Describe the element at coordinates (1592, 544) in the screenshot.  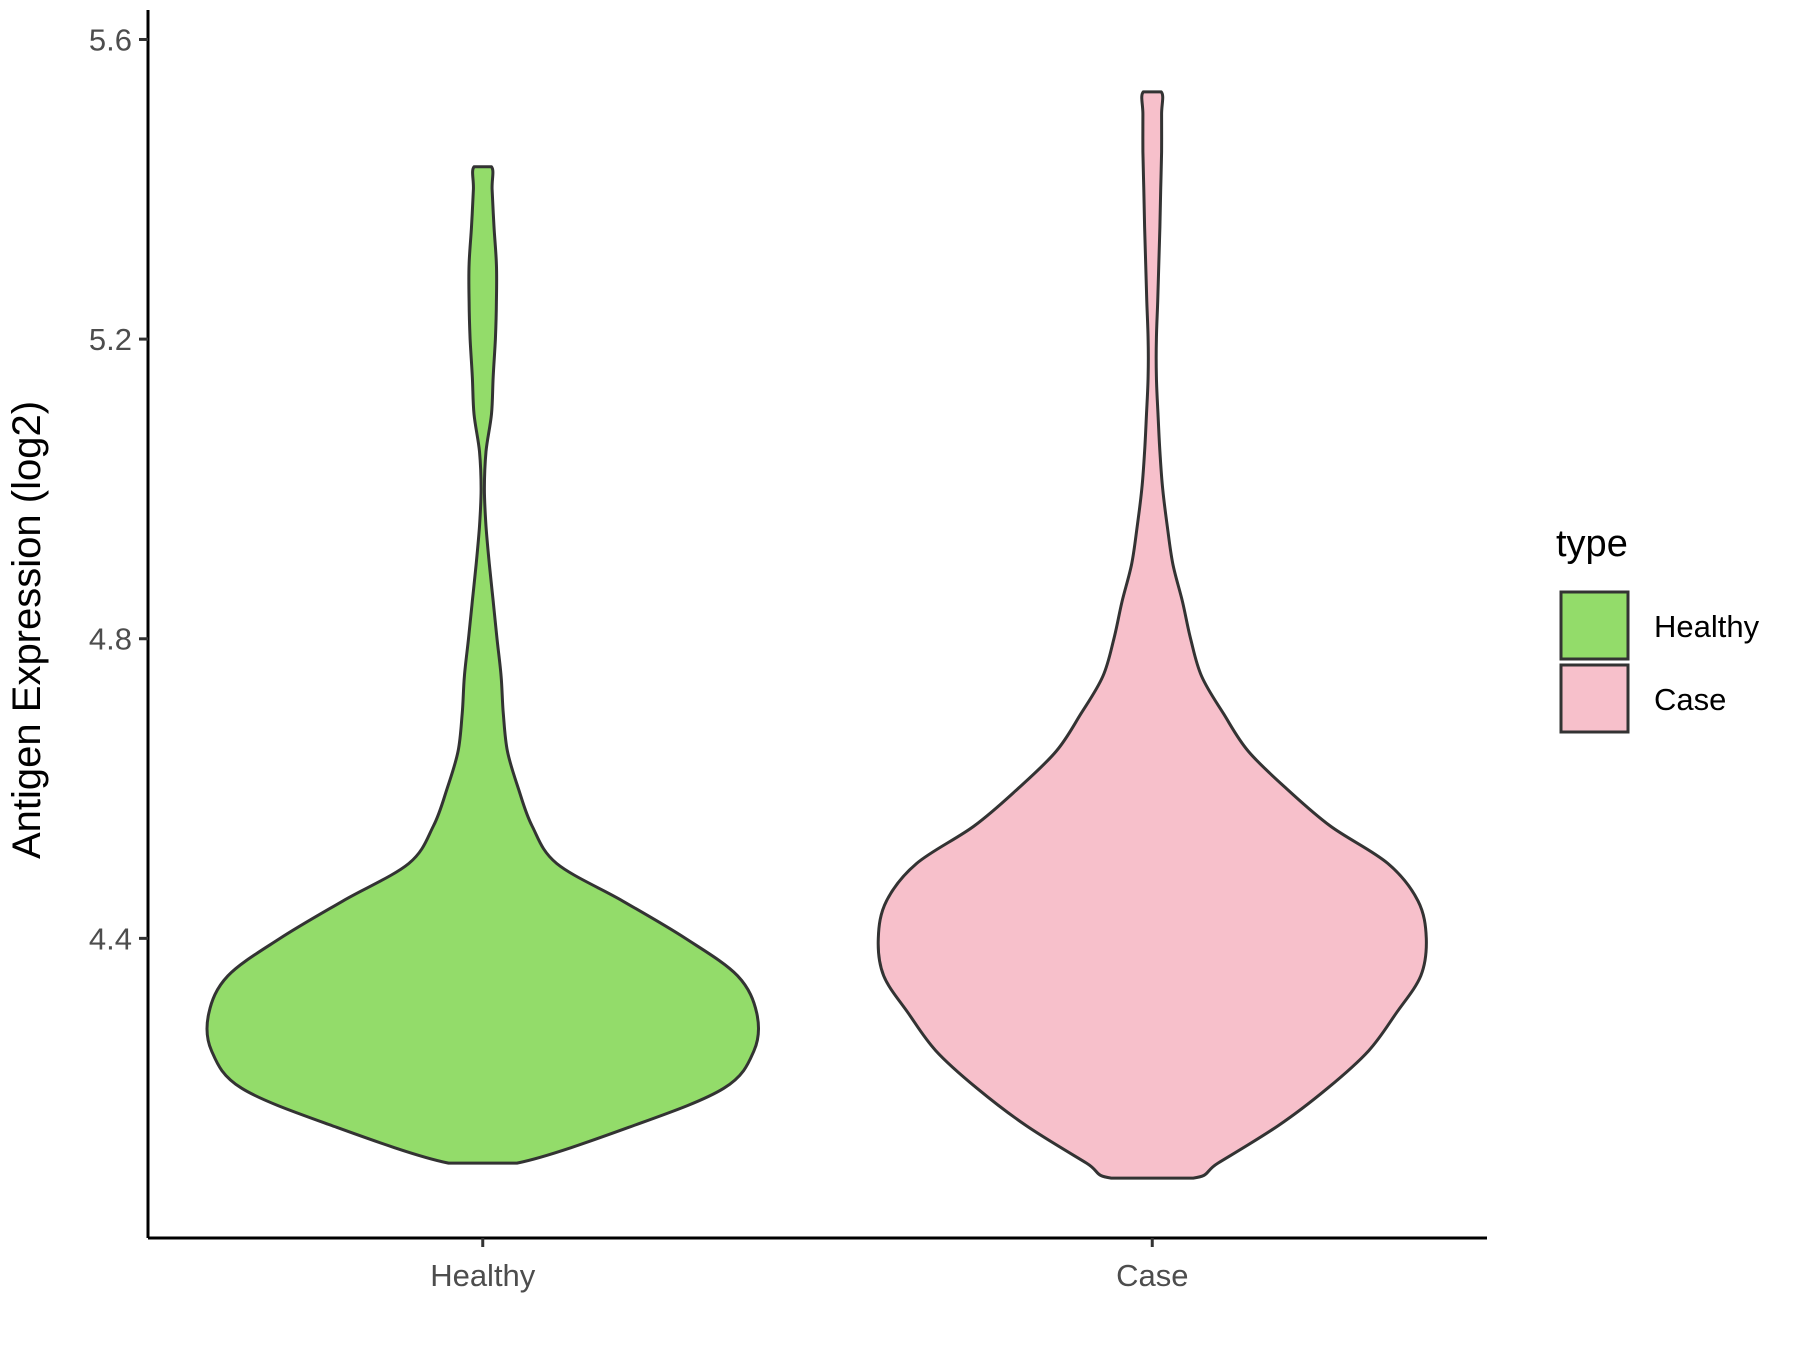
I see `legend-title: type` at that location.